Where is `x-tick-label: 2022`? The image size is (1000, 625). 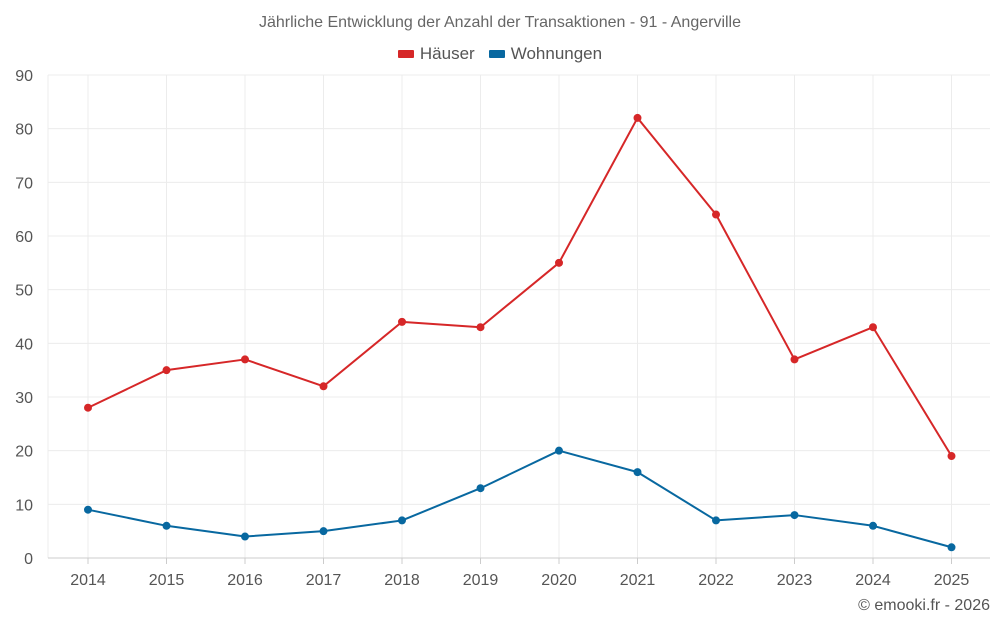 x-tick-label: 2022 is located at coordinates (716, 580).